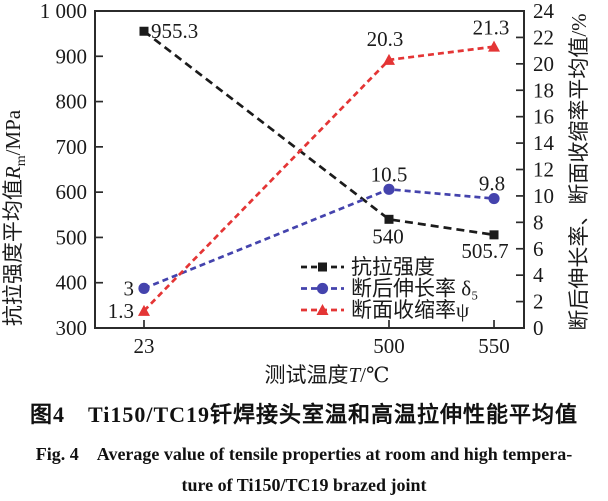 This screenshot has width=608, height=501. Describe the element at coordinates (354, 375) in the screenshot. I see `x-title-symbol: T` at that location.